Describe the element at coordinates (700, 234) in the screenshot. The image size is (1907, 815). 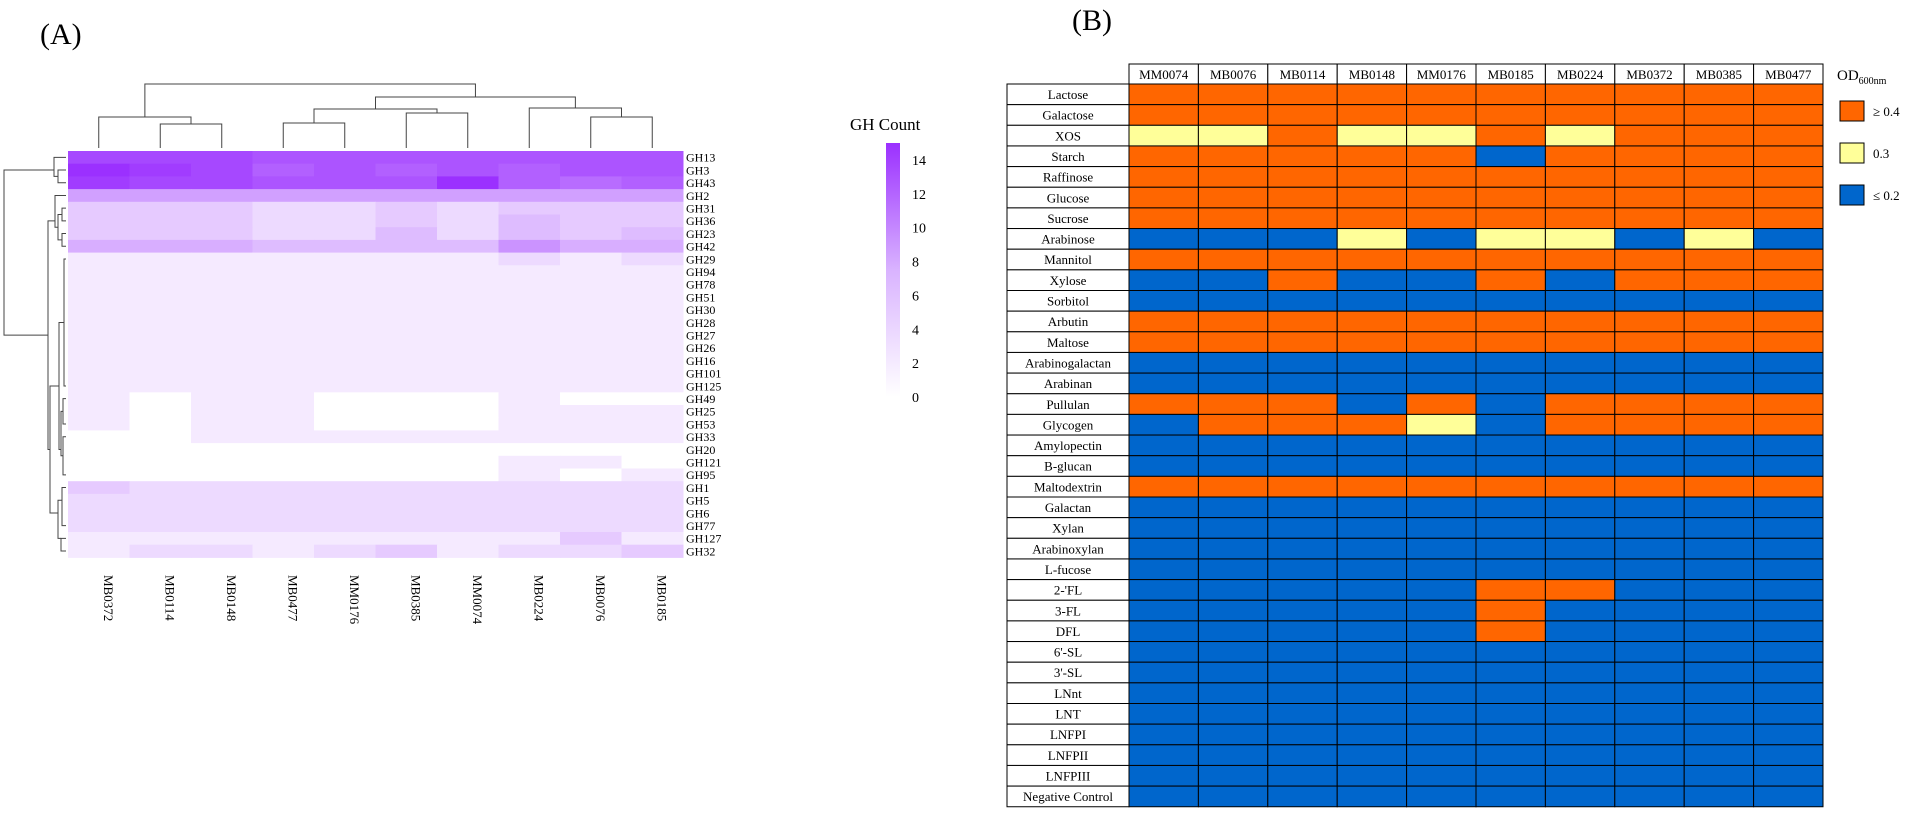
I see `heatmap-row-label: GH23` at that location.